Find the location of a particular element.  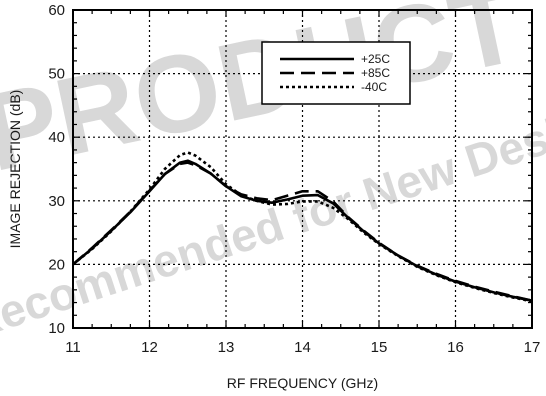

y-tick-label: 30 is located at coordinates (56, 201).